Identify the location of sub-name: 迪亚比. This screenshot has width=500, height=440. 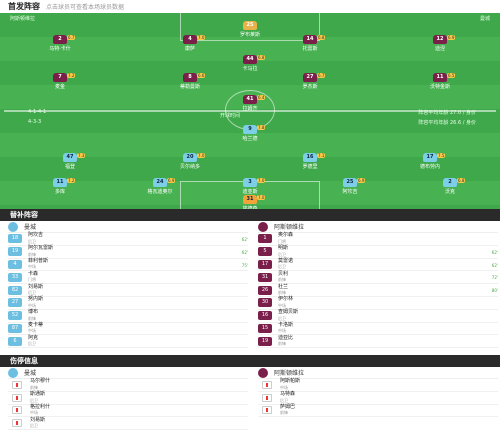
(286, 337).